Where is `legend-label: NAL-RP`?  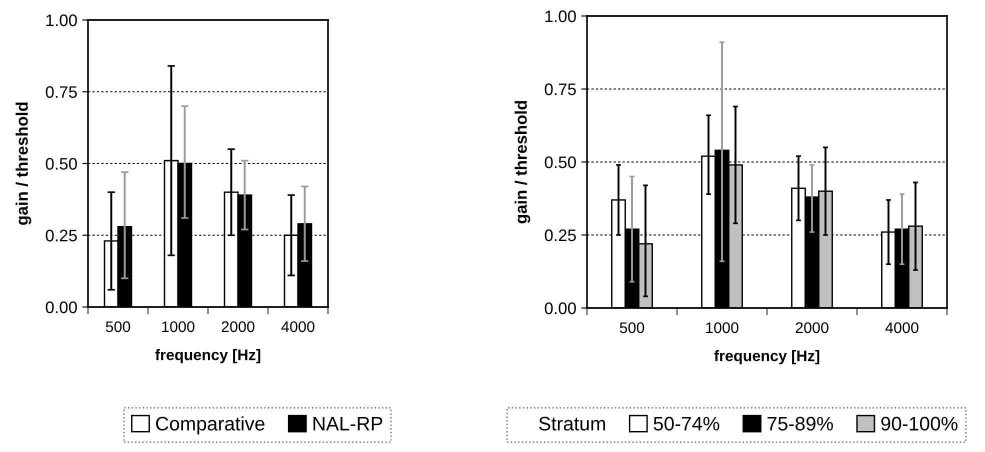
legend-label: NAL-RP is located at coordinates (348, 423).